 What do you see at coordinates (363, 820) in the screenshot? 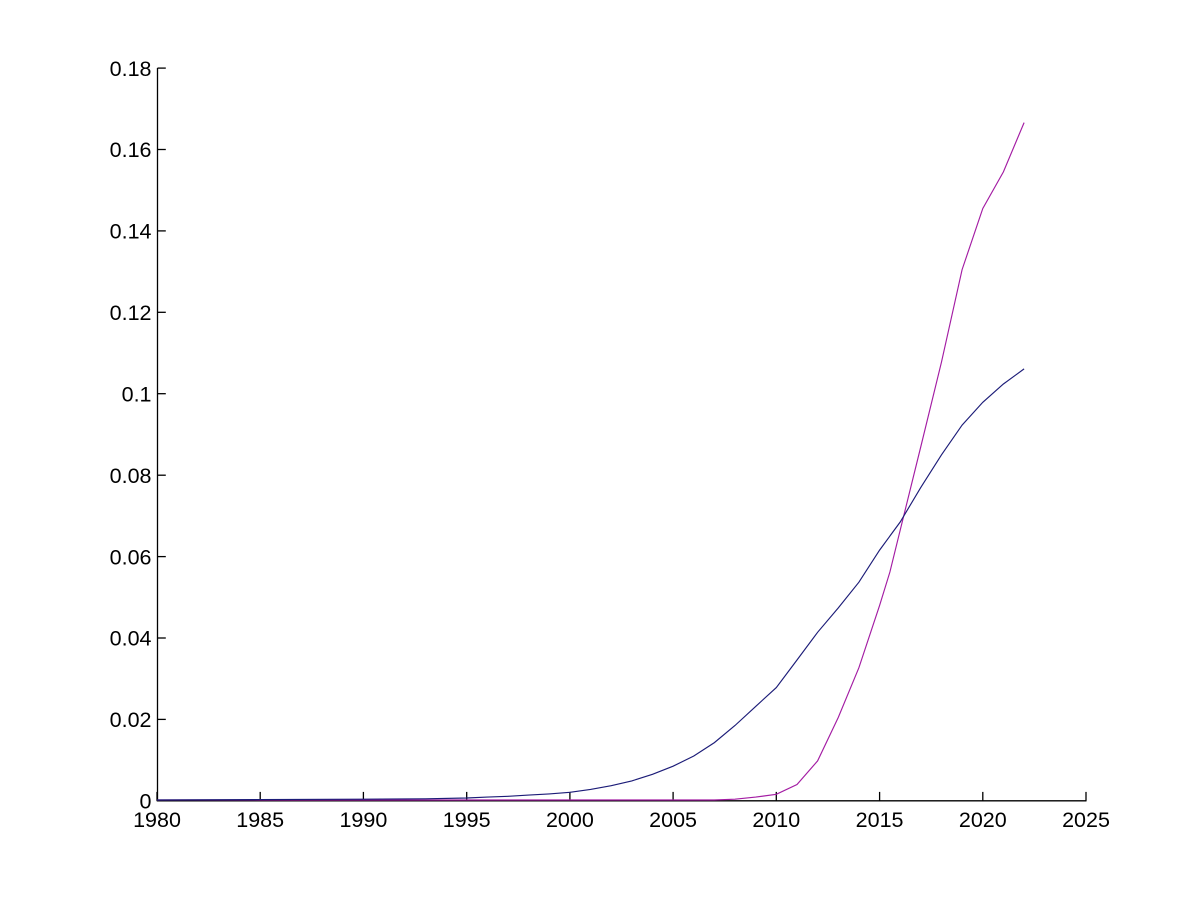
I see `svg-text: 1990` at bounding box center [363, 820].